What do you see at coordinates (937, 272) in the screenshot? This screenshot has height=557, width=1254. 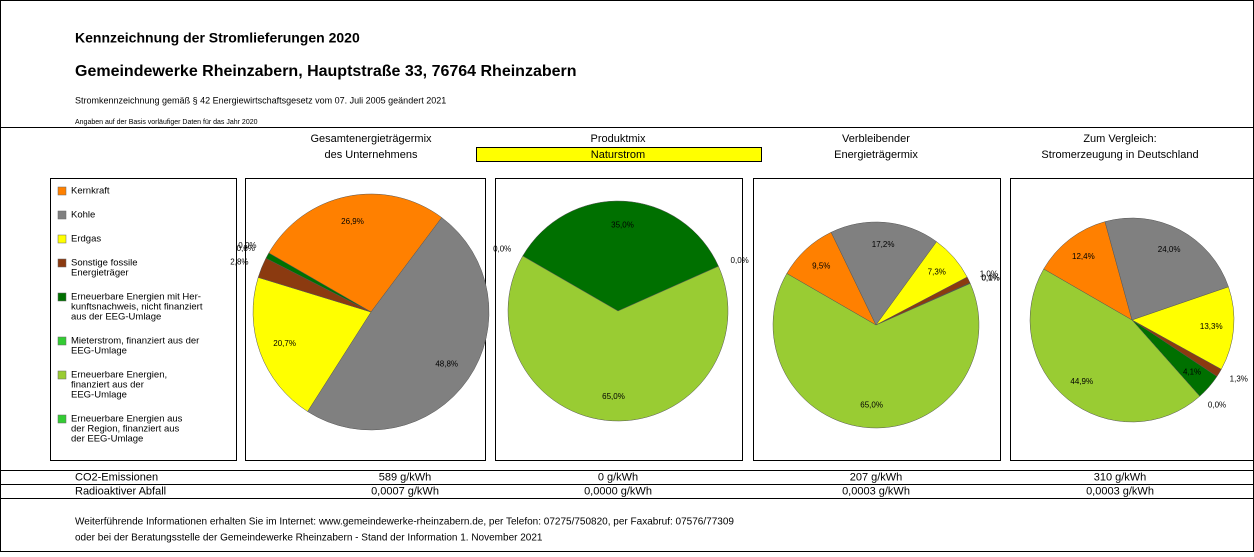 I see `value-label: 7,3%` at bounding box center [937, 272].